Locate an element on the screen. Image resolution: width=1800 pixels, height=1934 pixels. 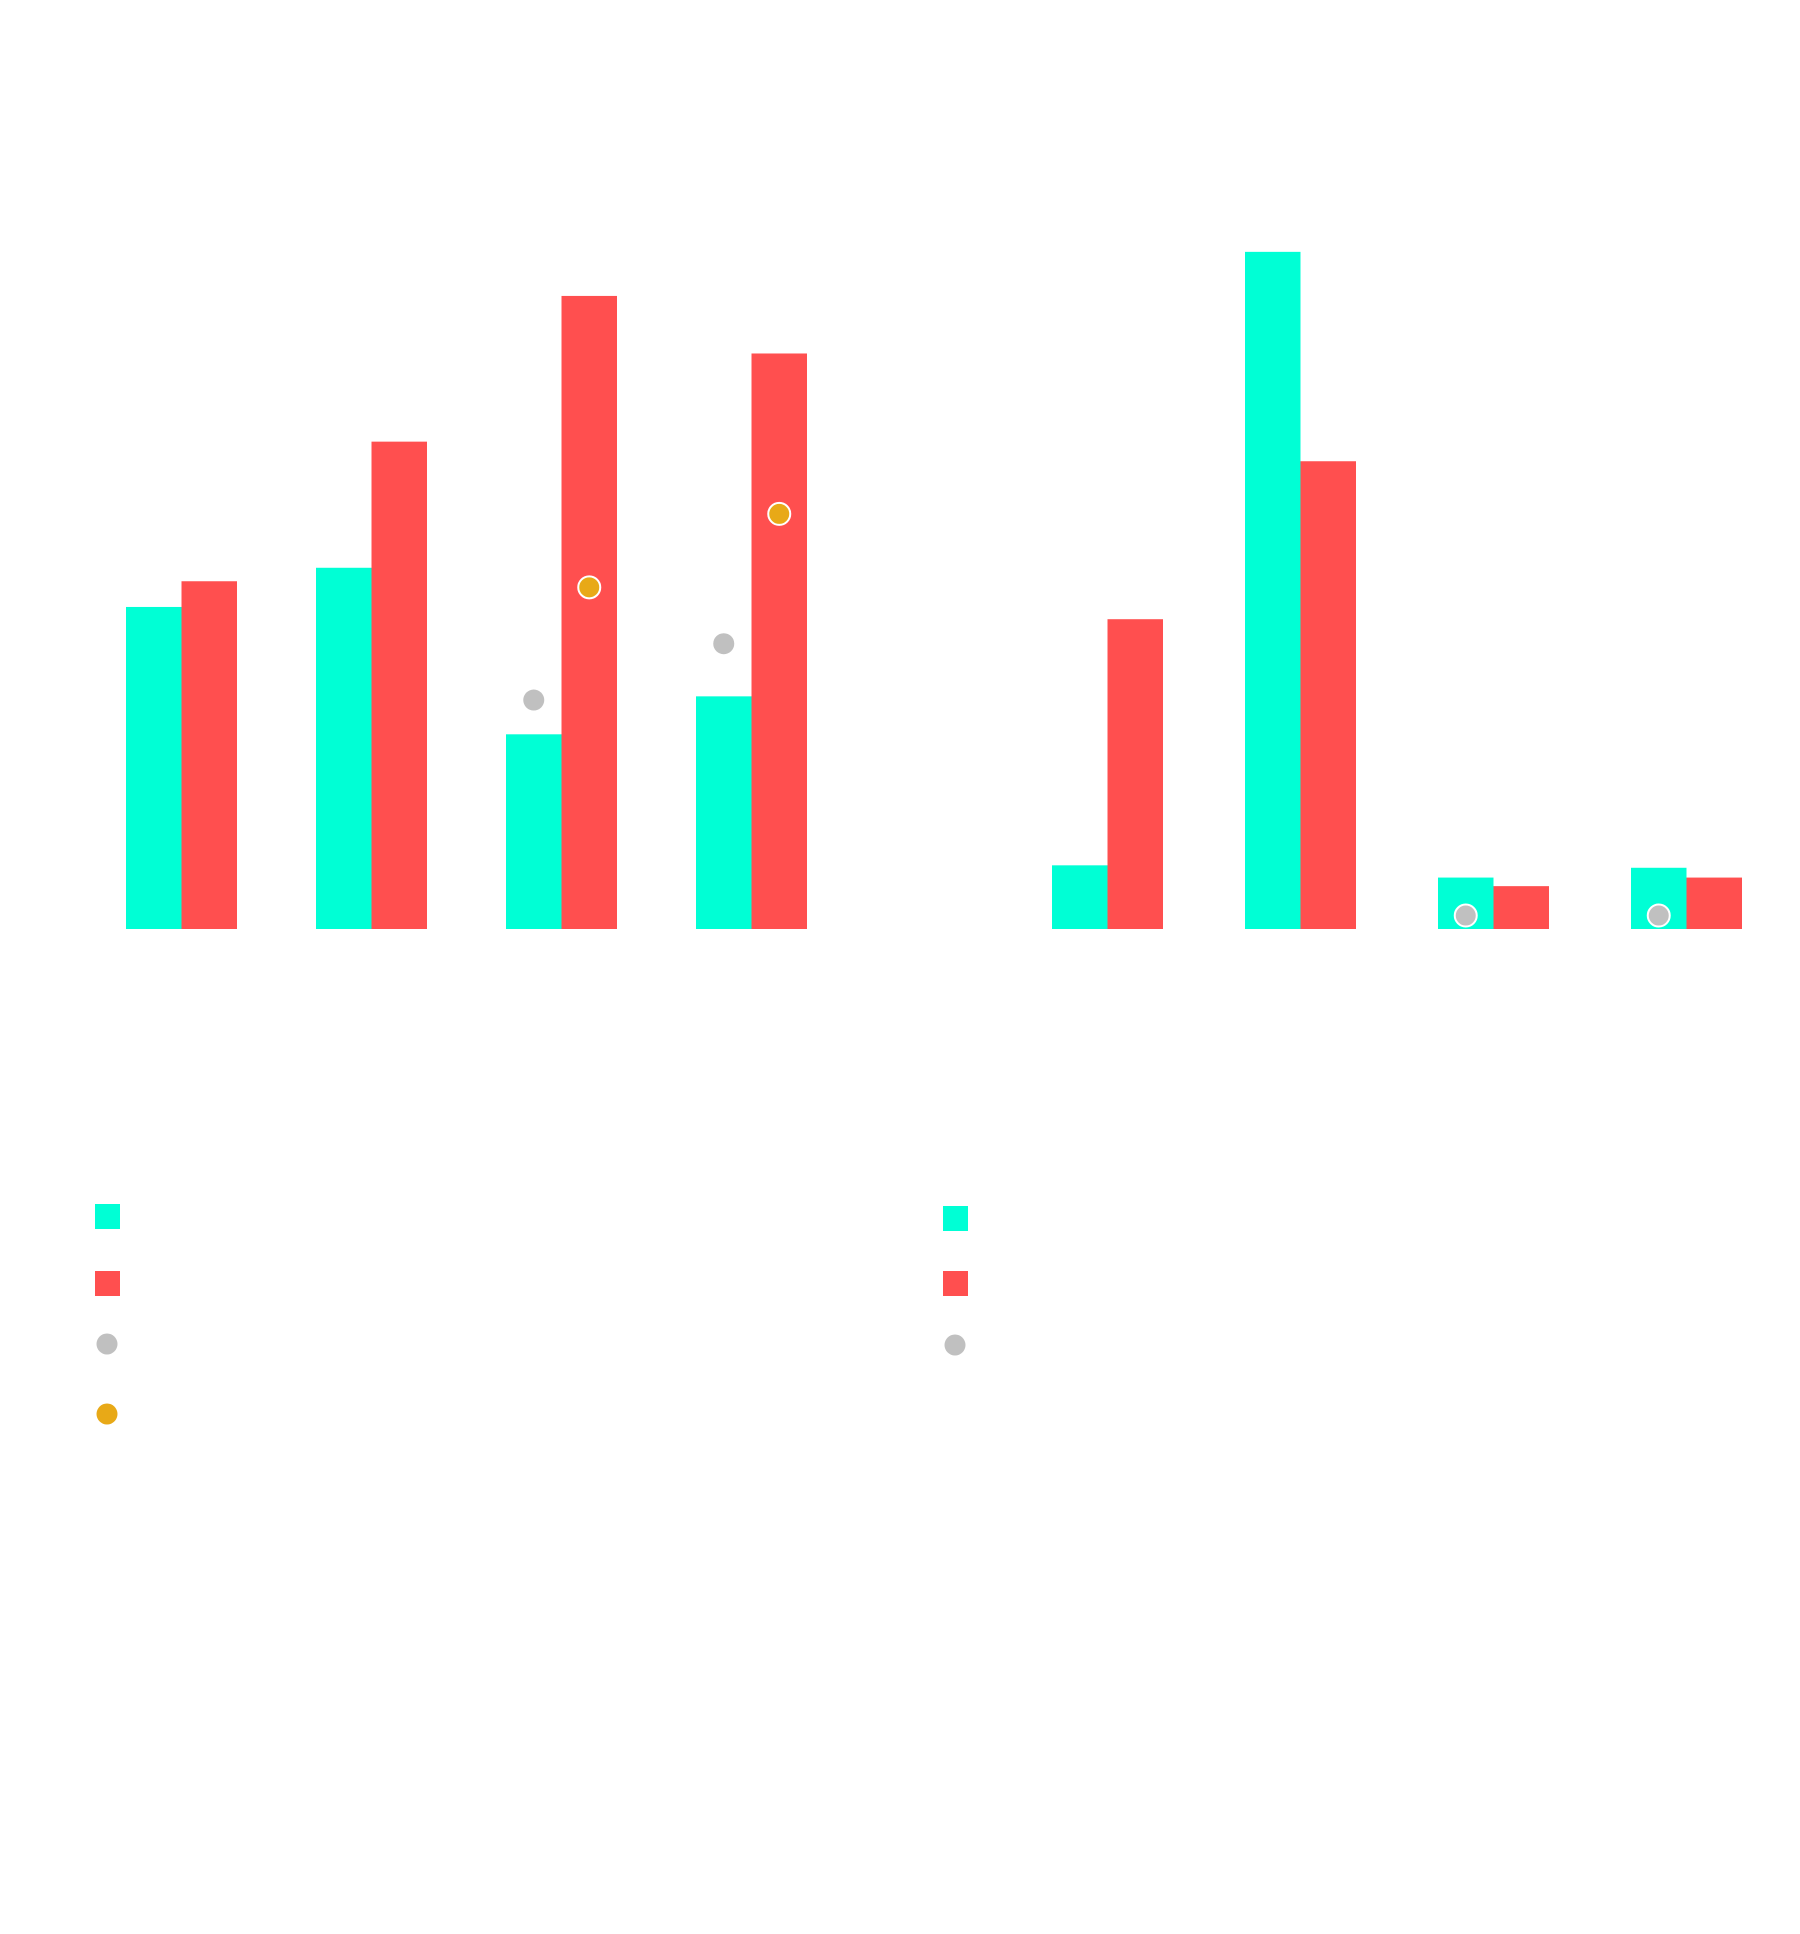
left-panel is located at coordinates (466, 612).